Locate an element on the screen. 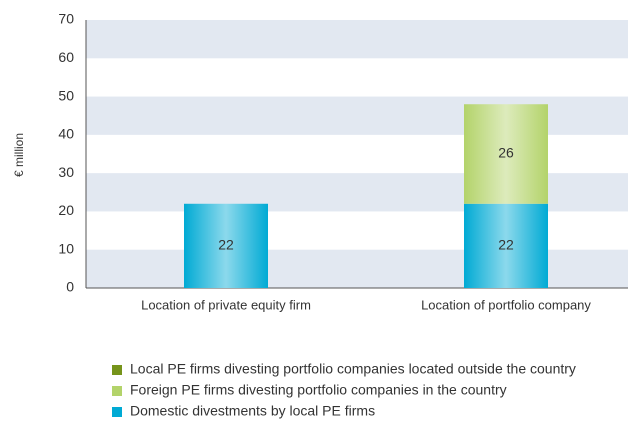 The width and height of the screenshot is (638, 423). y-tick-label: 60 is located at coordinates (66, 57).